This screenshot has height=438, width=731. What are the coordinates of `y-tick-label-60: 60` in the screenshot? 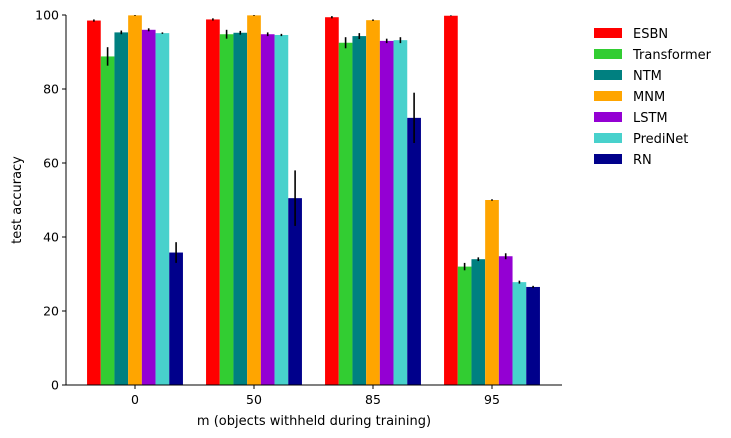 It's located at (51, 163).